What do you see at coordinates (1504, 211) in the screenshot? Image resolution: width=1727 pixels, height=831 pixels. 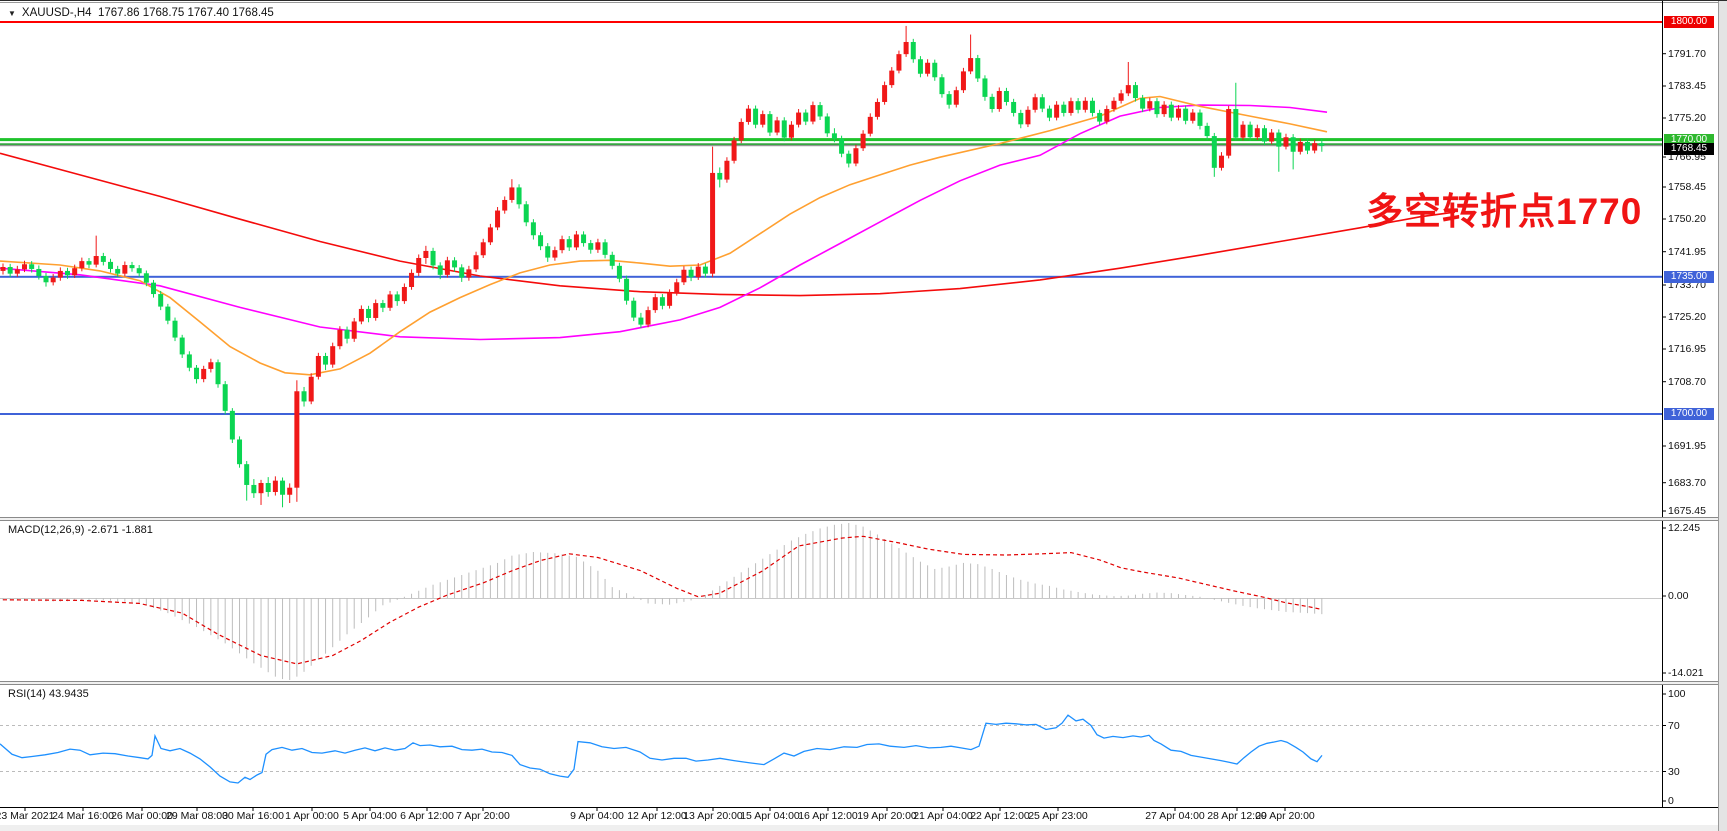 I see `annotation-text: 多空转折点1770` at bounding box center [1504, 211].